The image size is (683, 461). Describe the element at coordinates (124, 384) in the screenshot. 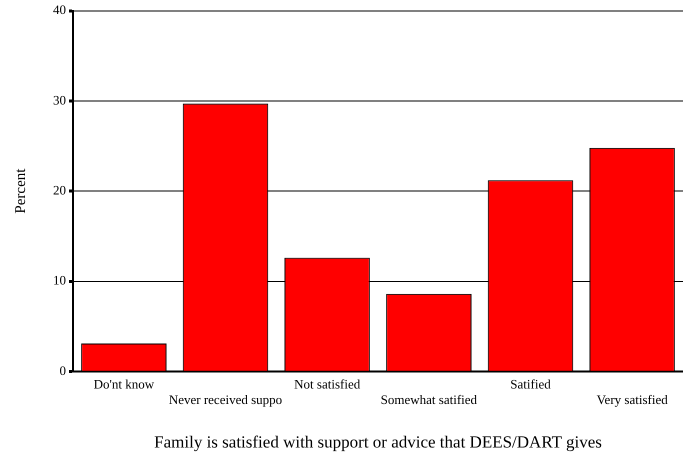

I see `x-tick-label: Do'nt know` at that location.